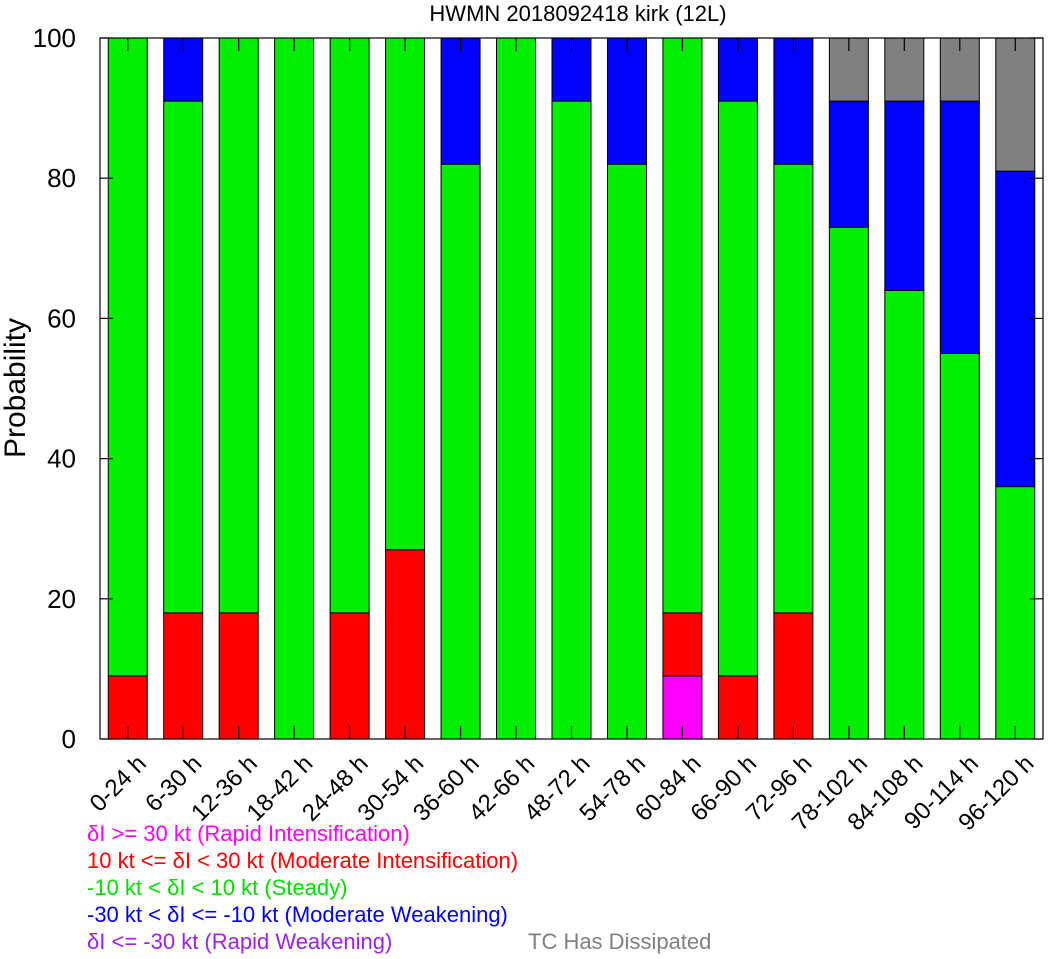  I want to click on chart-title: HWMN 2018092418 kirk (12L), so click(577, 13).